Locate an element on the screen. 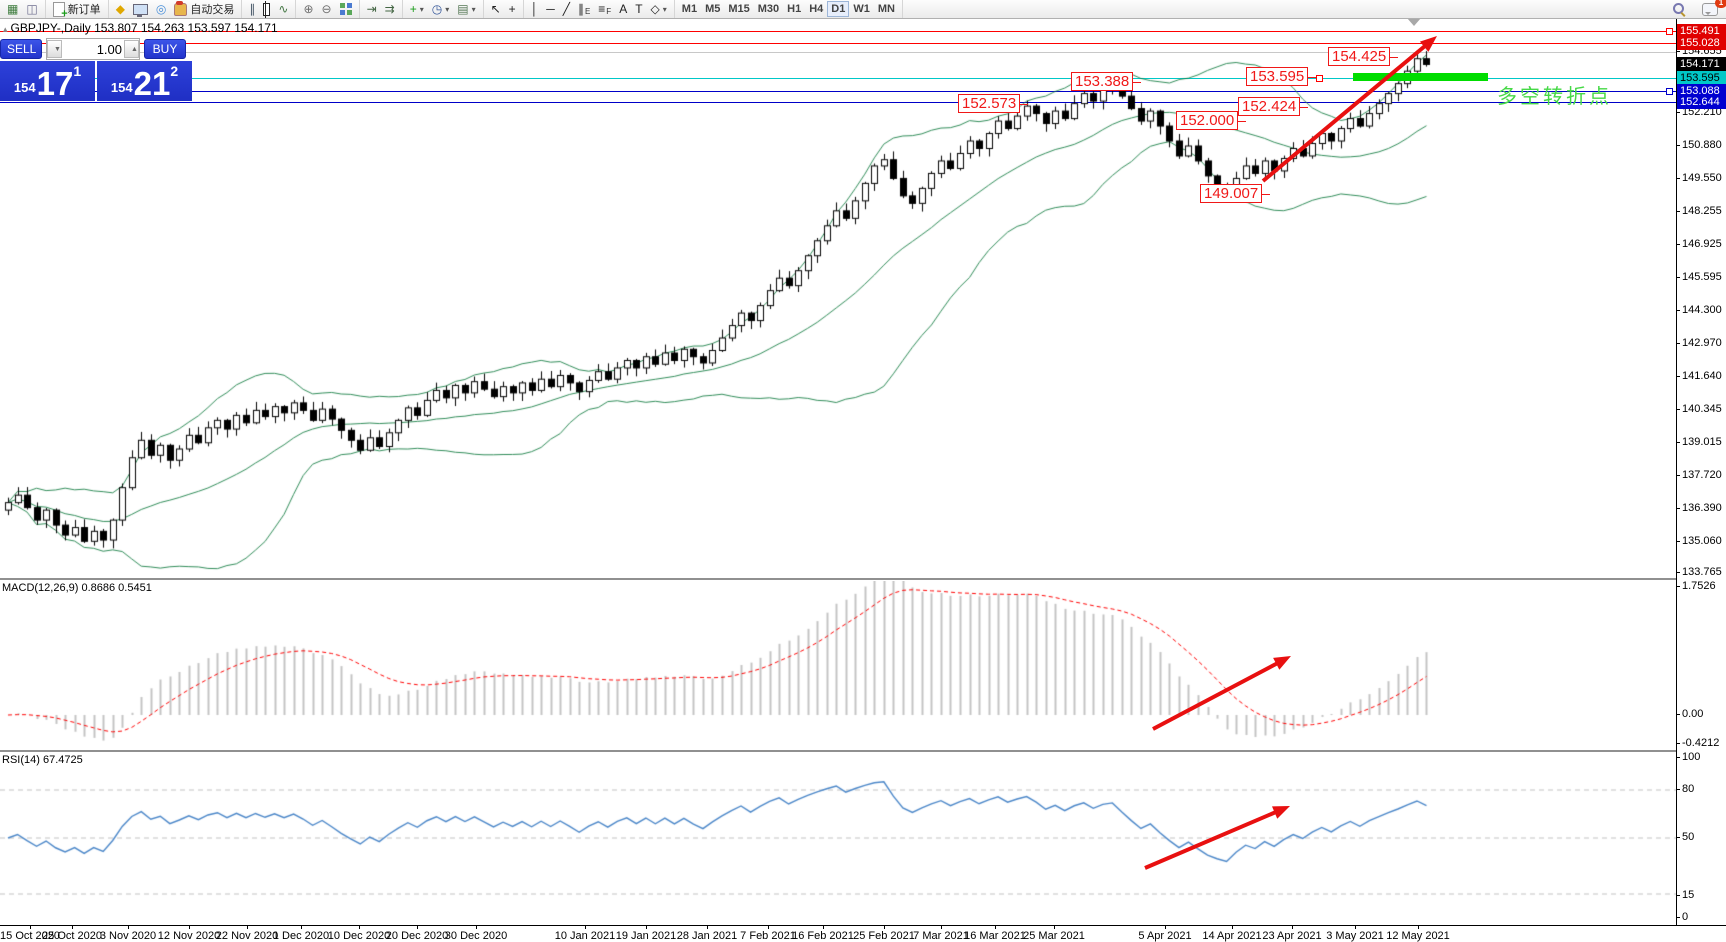 The image size is (1726, 942). zoom-in-button: ⊕ is located at coordinates (308, 9).